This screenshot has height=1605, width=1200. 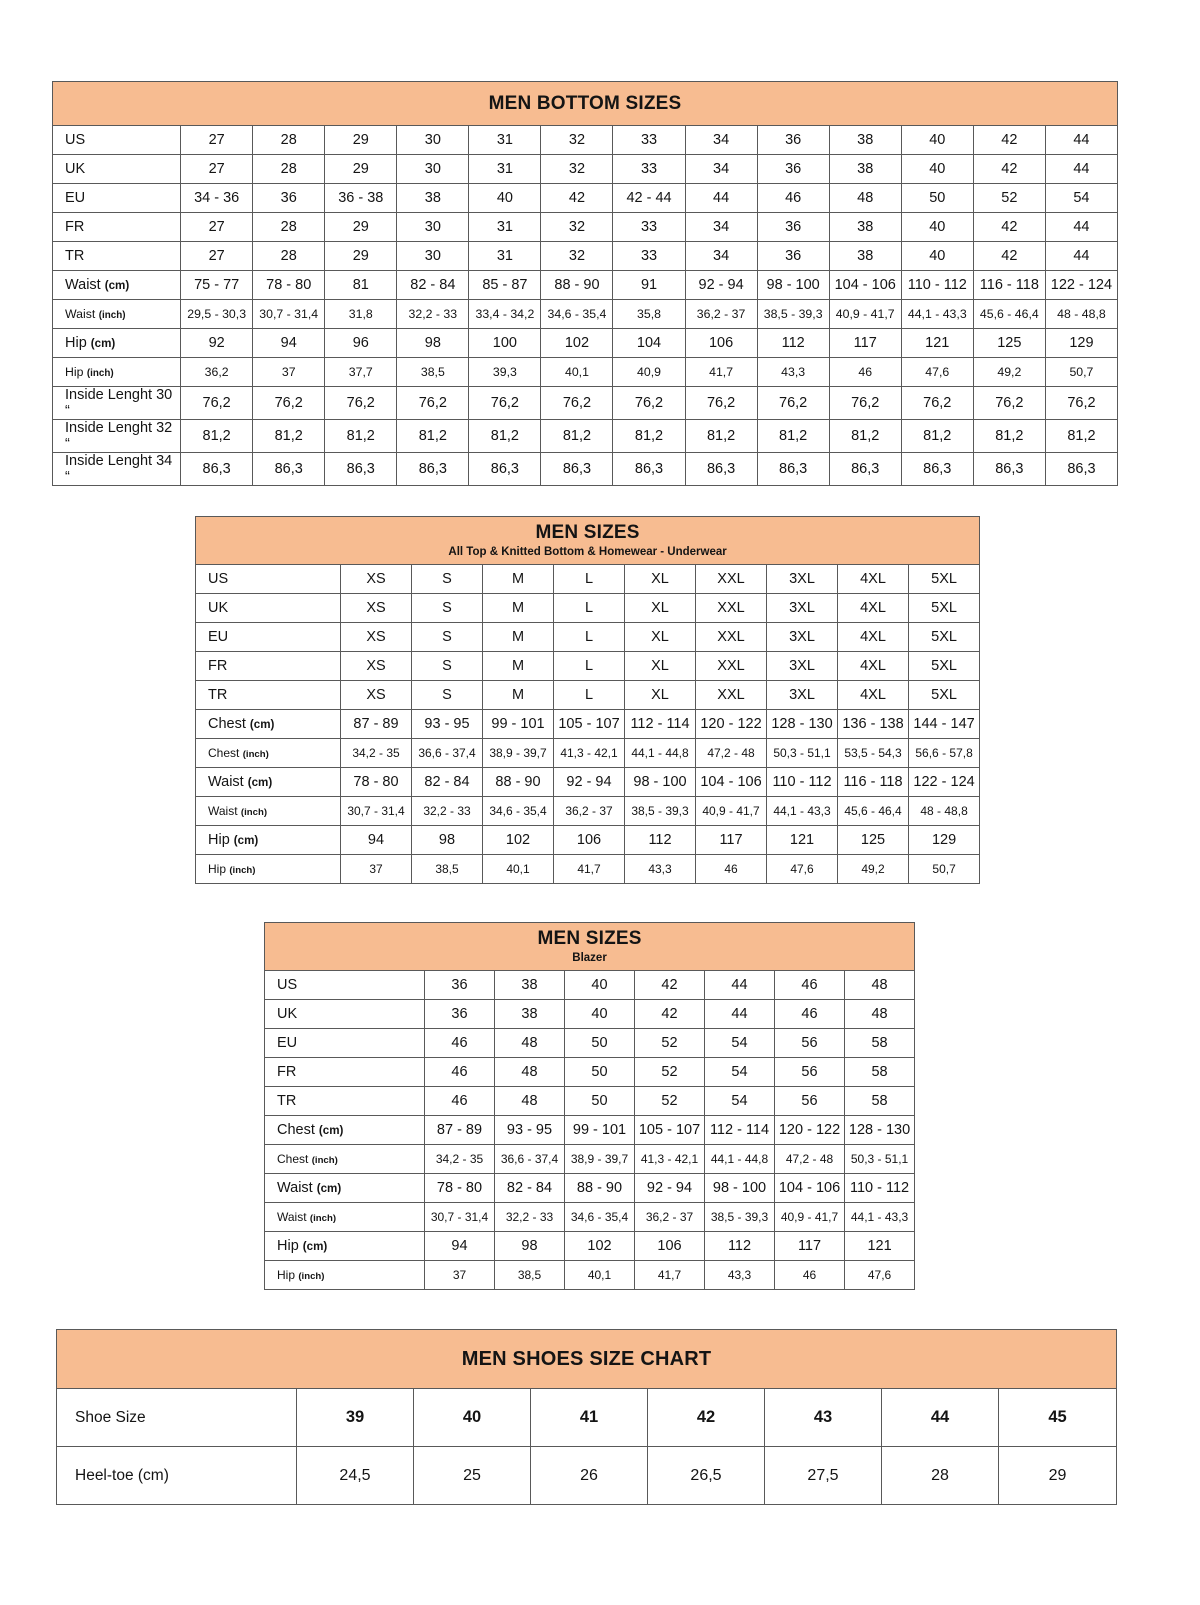 What do you see at coordinates (344, 1130) in the screenshot?
I see `row-label-chest-cm: Chest (cm)` at bounding box center [344, 1130].